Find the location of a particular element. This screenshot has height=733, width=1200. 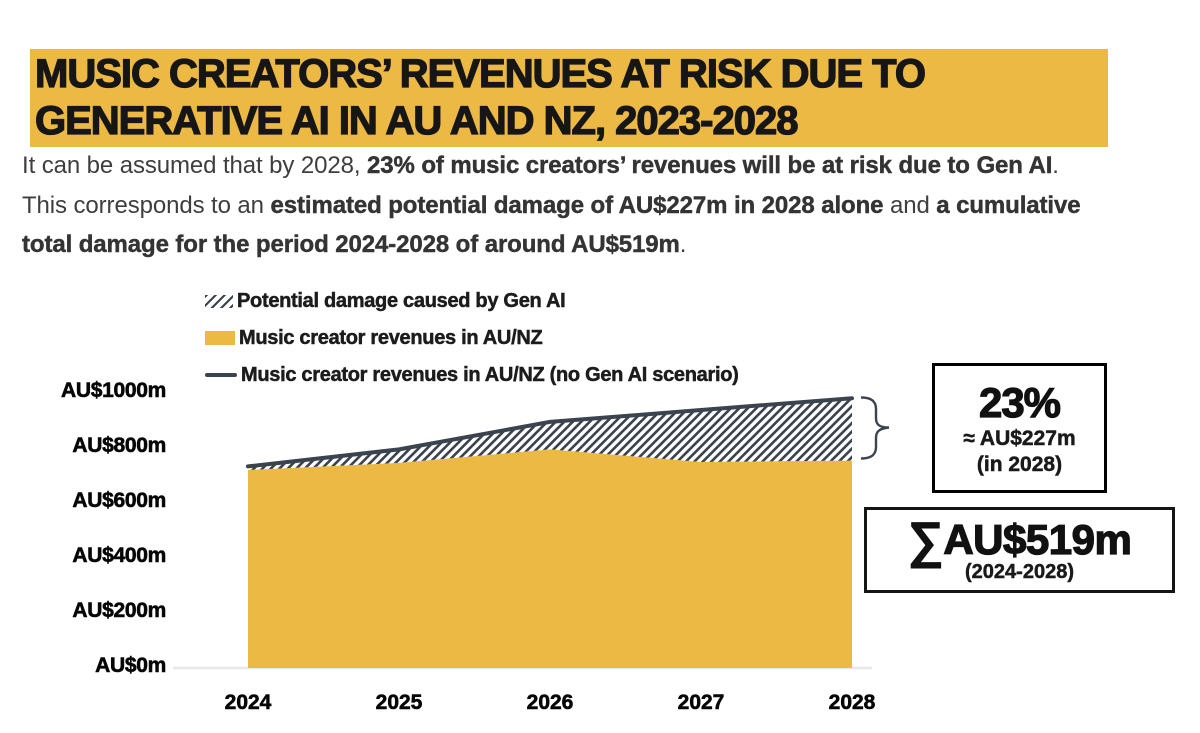

legend-label: Music creator revenues in AU/NZ is located at coordinates (391, 337).